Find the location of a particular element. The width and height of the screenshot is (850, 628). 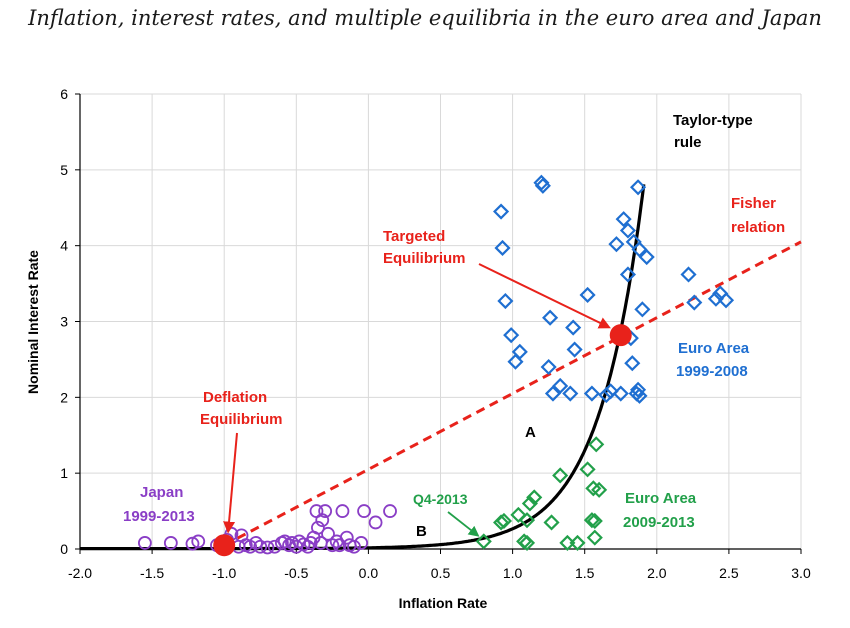

euro-1999-2008-label: Euro Area is located at coordinates (714, 348).